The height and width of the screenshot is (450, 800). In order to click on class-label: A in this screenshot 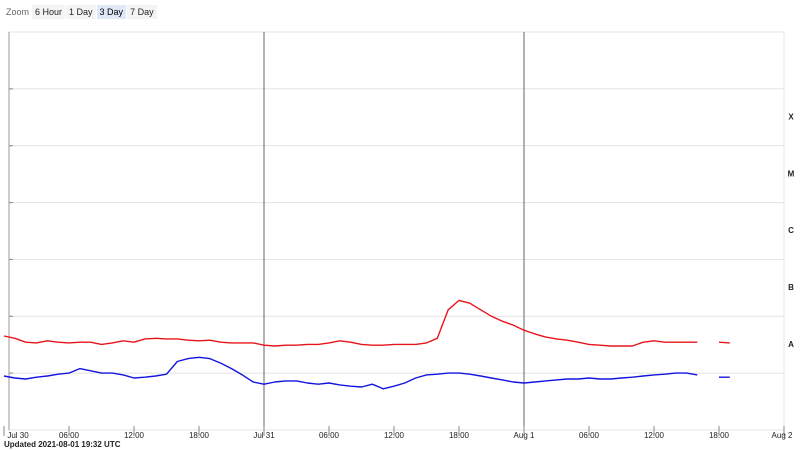, I will do `click(791, 344)`.